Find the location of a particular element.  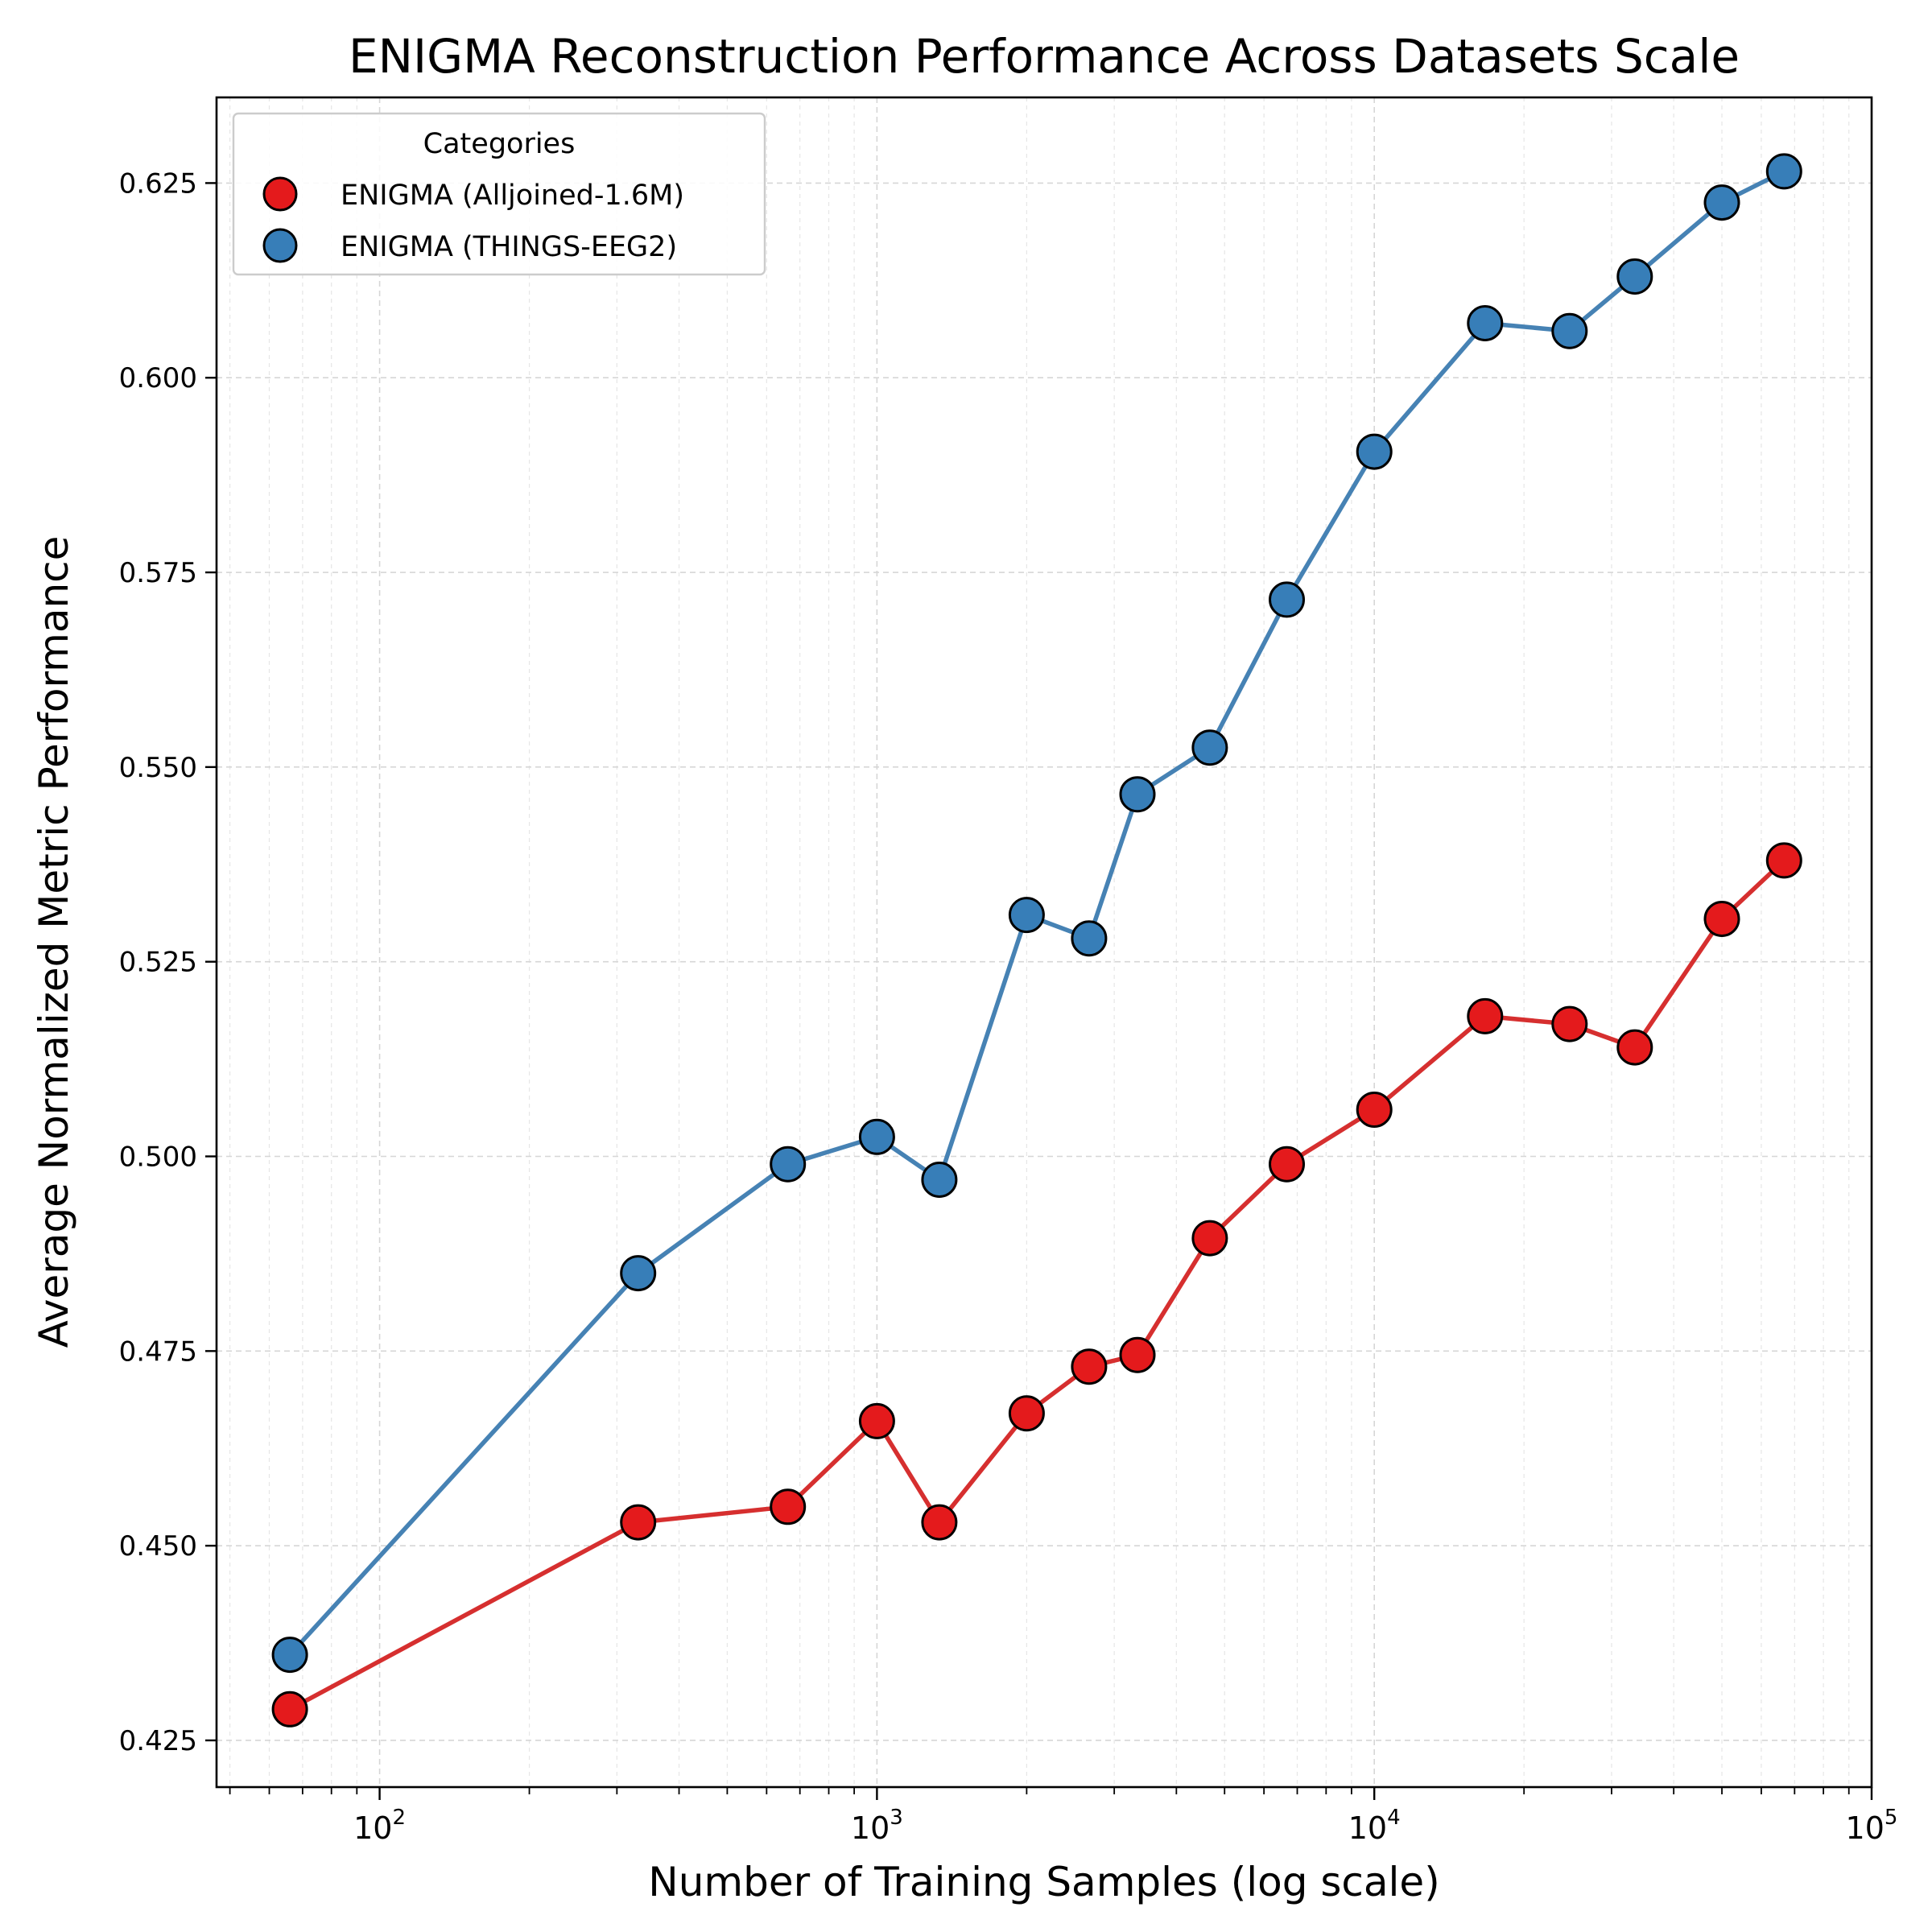

y-tick-label: 0.425 is located at coordinates (158, 1741).